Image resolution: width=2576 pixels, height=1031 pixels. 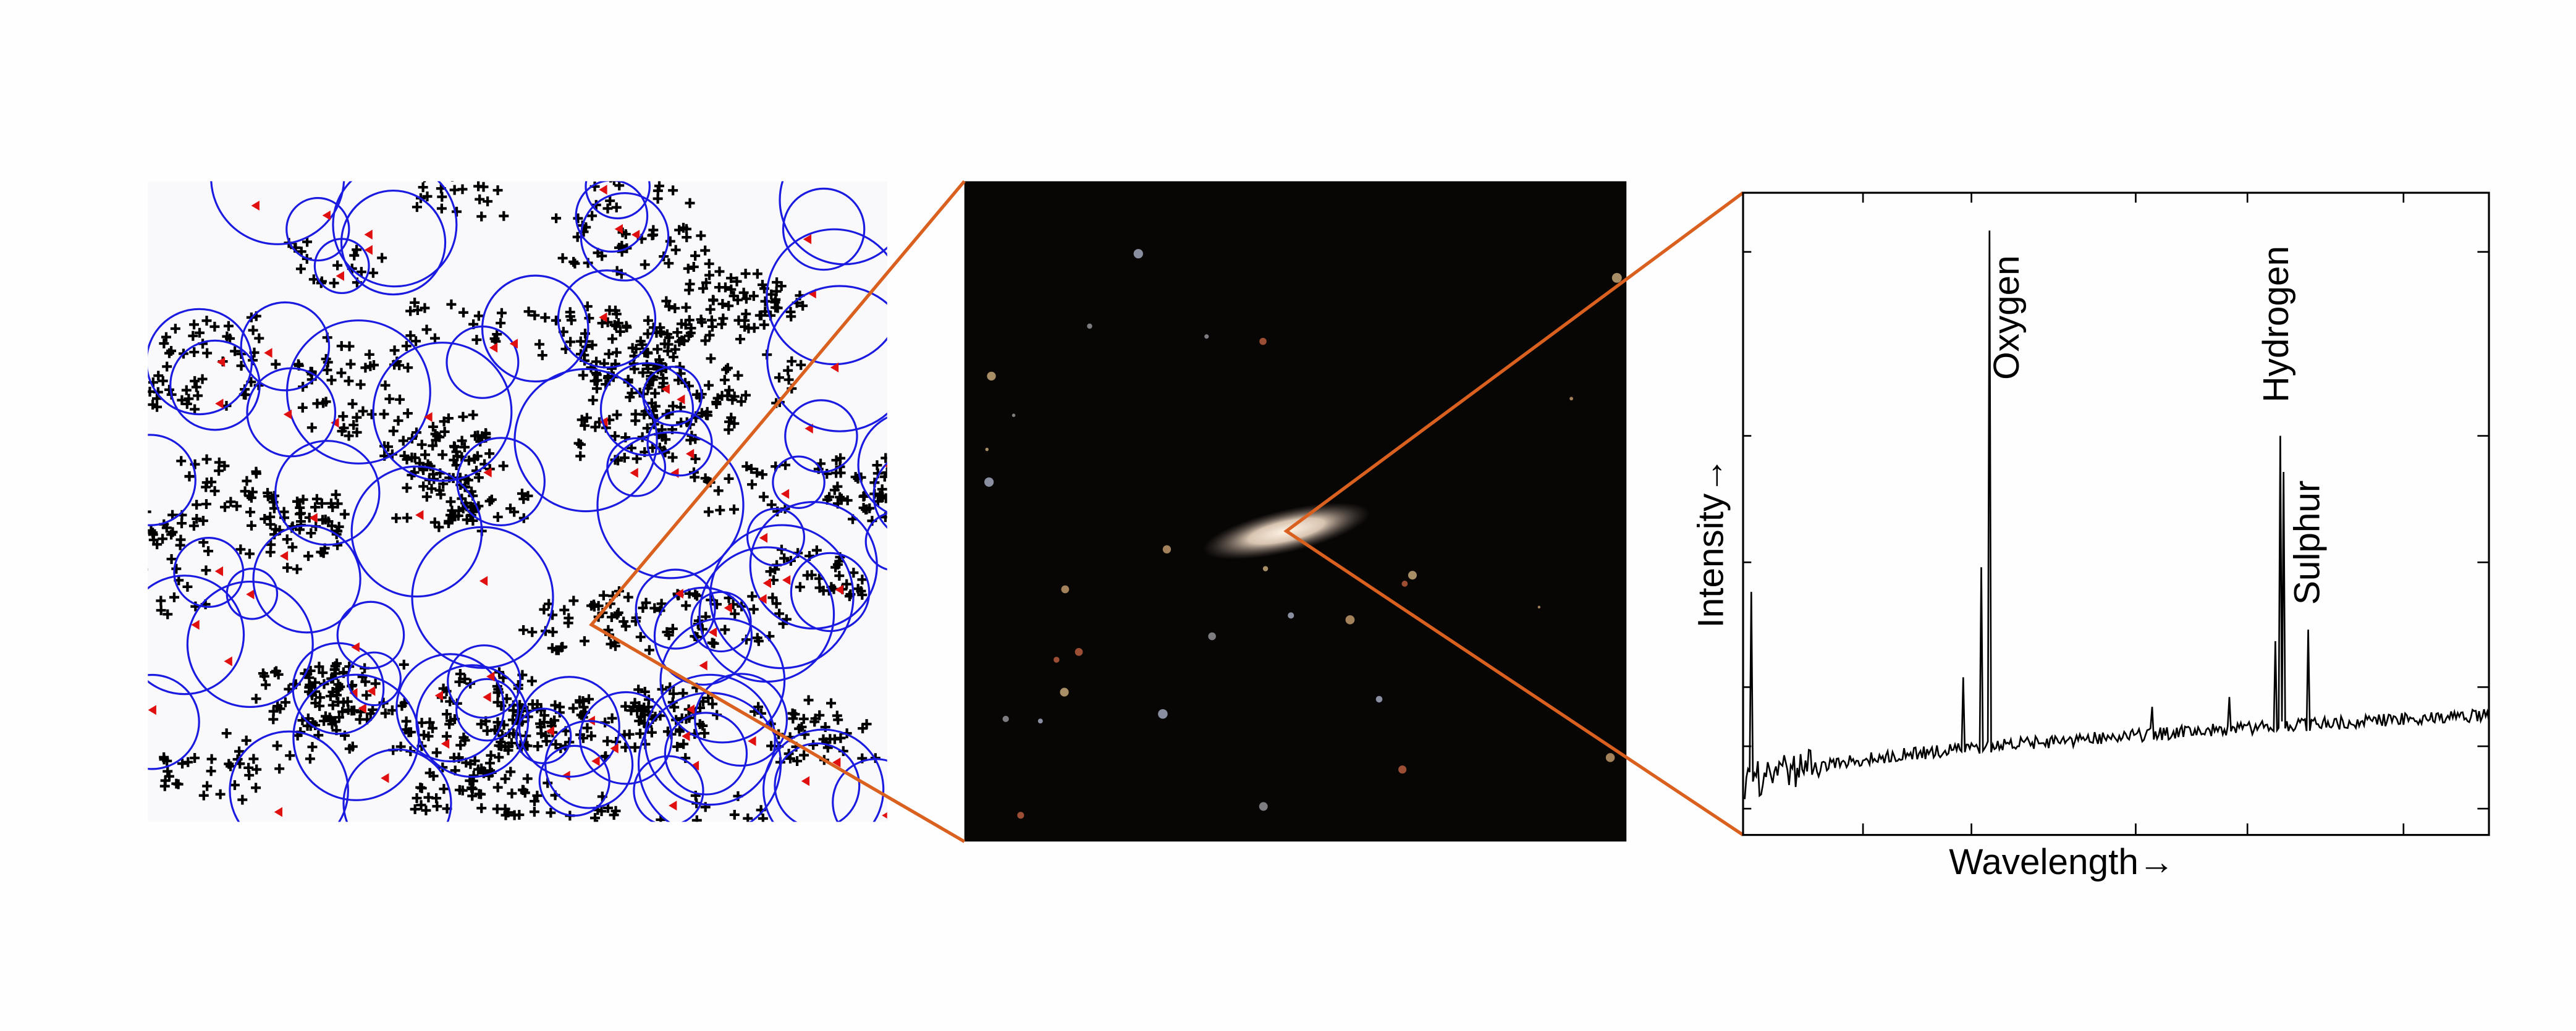 What do you see at coordinates (1513, 513) in the screenshot?
I see `zoom-line` at bounding box center [1513, 513].